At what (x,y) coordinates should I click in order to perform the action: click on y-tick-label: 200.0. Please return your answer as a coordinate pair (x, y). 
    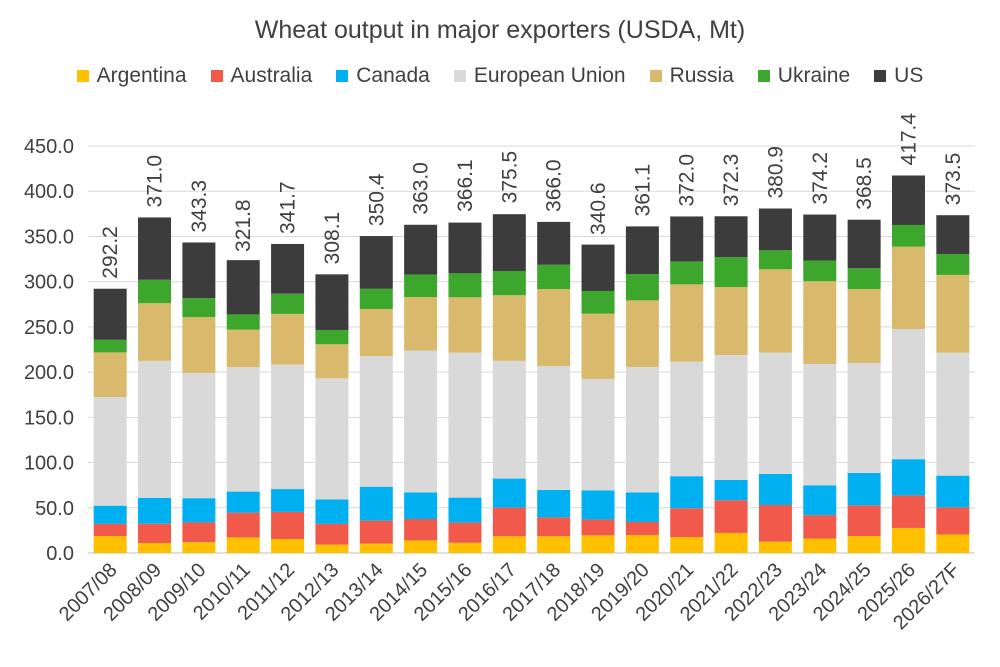
    Looking at the image, I should click on (49, 373).